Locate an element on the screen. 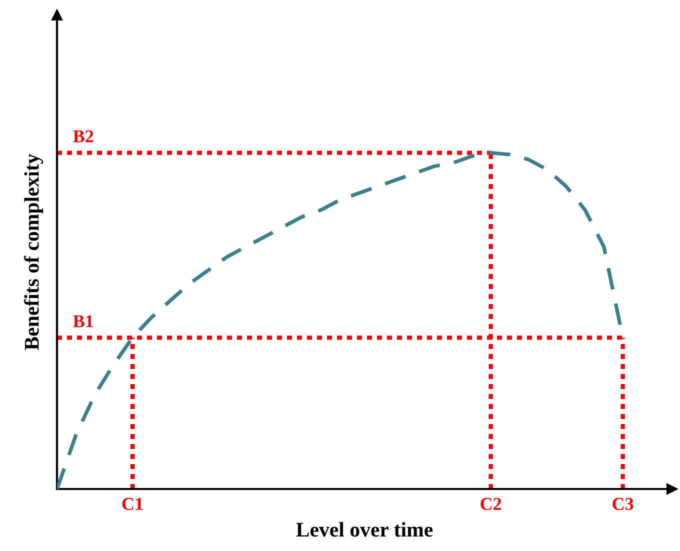  ref-line-label: B1 is located at coordinates (83, 321).